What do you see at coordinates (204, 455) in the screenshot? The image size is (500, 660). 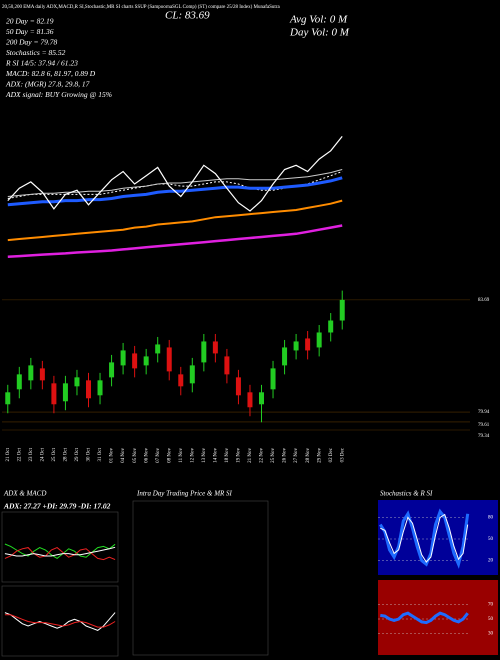 I see `date-label: 13 Nov` at bounding box center [204, 455].